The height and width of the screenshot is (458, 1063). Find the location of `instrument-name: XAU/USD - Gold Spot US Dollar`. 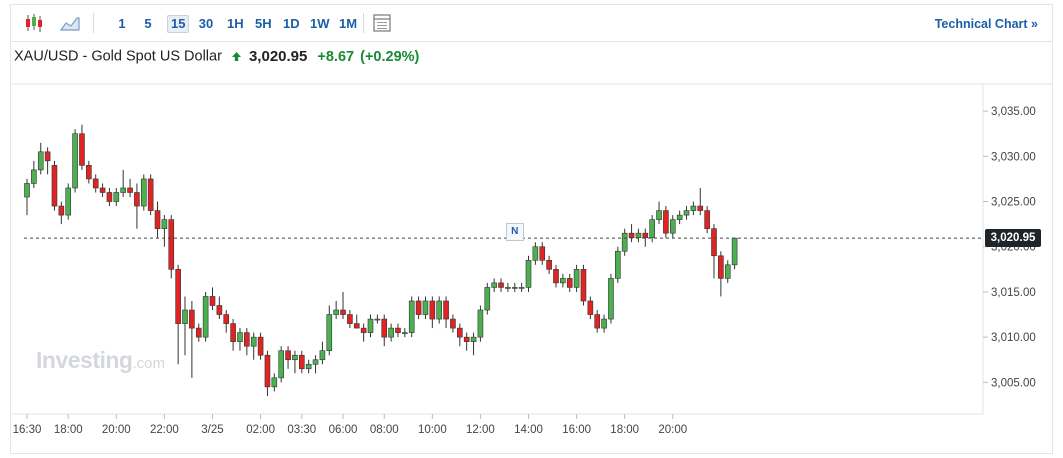

instrument-name: XAU/USD - Gold Spot US Dollar is located at coordinates (118, 56).